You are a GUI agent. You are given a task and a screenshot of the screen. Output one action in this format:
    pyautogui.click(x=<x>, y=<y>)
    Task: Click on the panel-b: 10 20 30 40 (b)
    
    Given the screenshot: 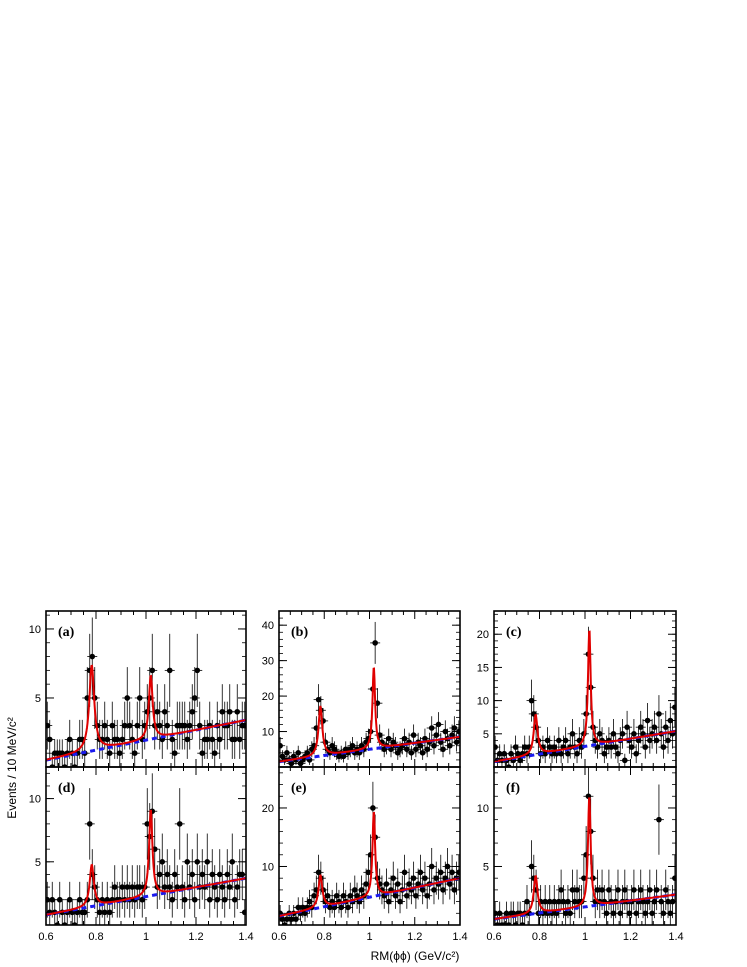 What is the action you would take?
    pyautogui.click(x=361, y=689)
    